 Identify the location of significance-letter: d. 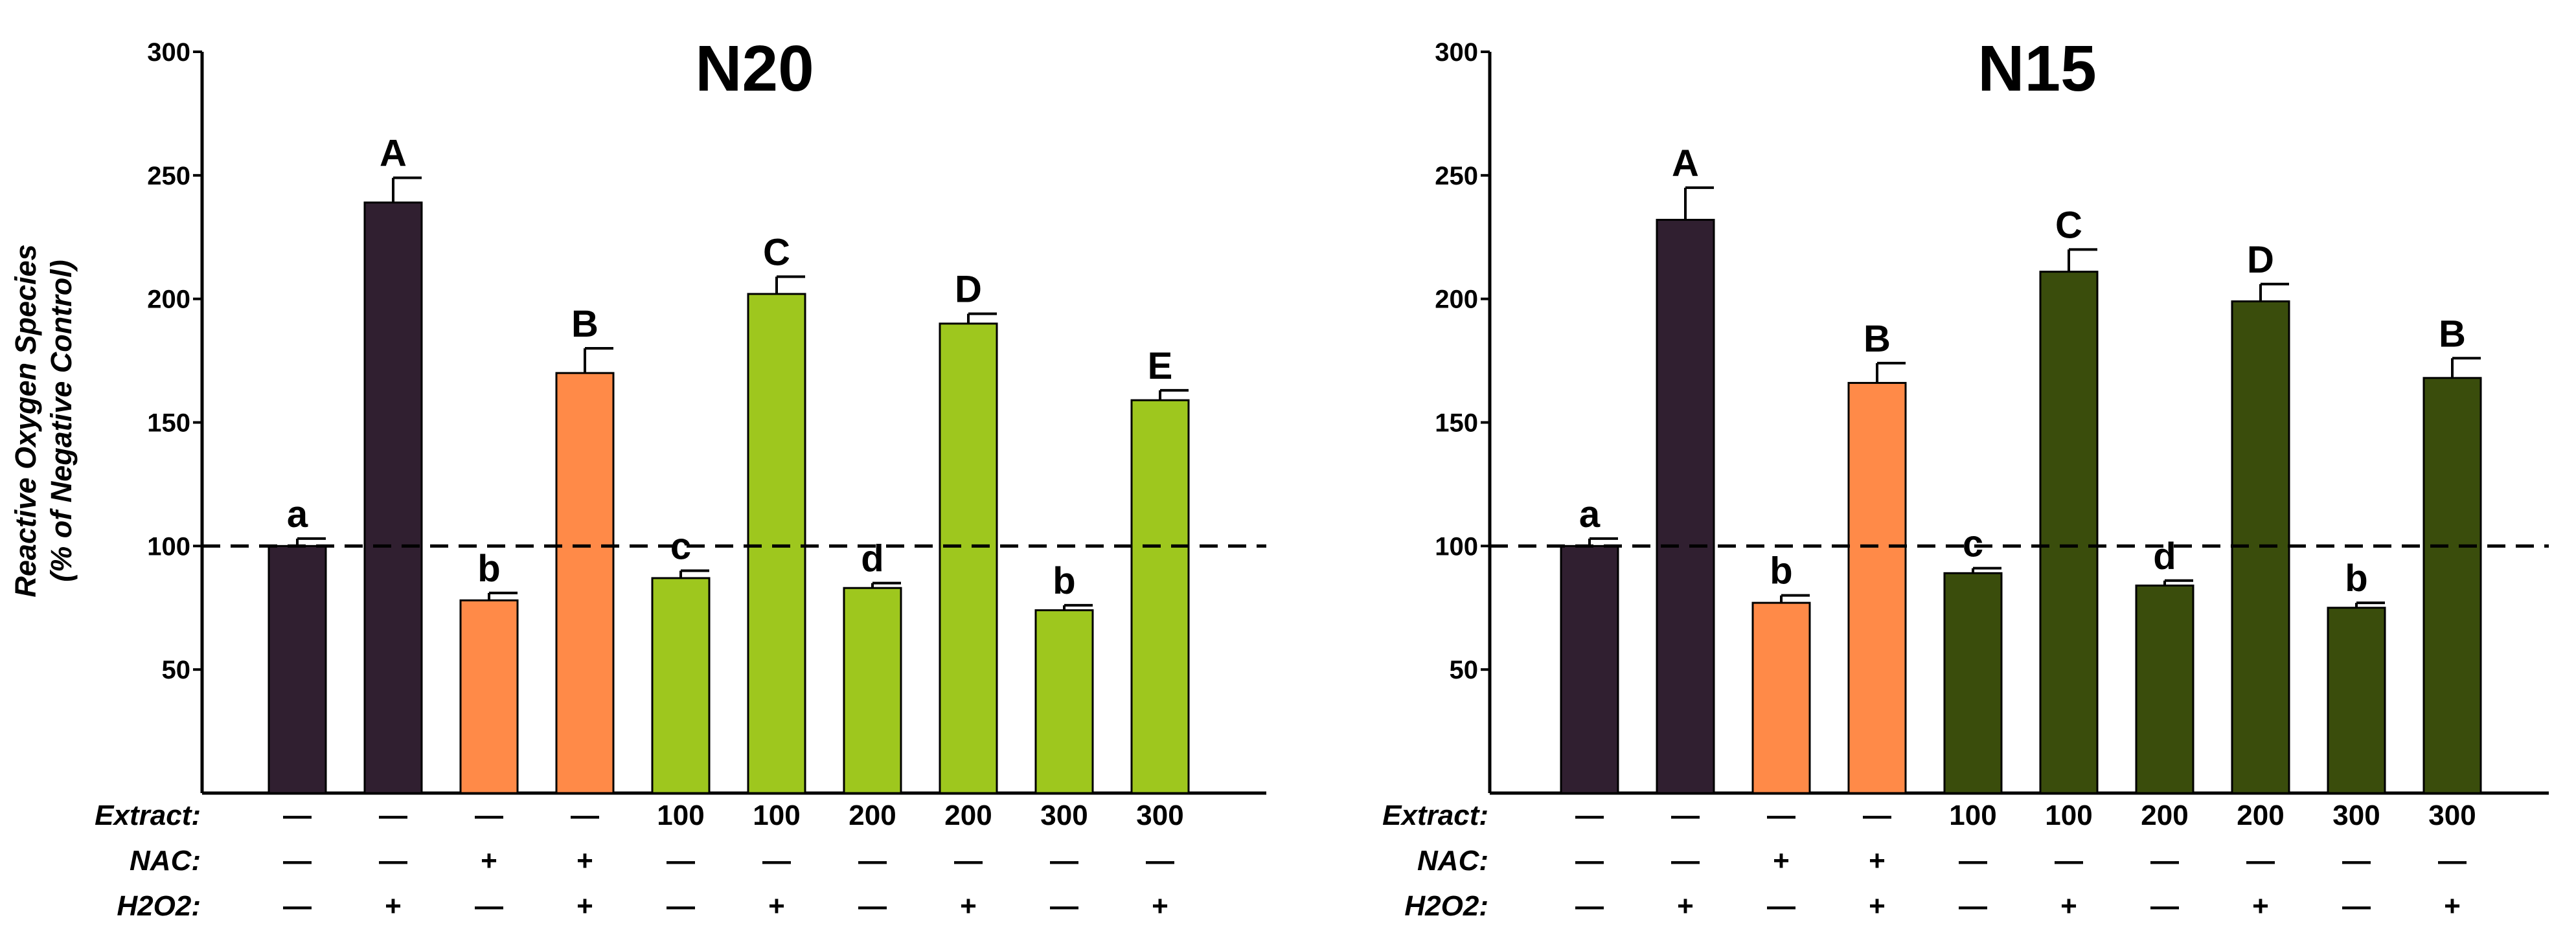
(872, 559).